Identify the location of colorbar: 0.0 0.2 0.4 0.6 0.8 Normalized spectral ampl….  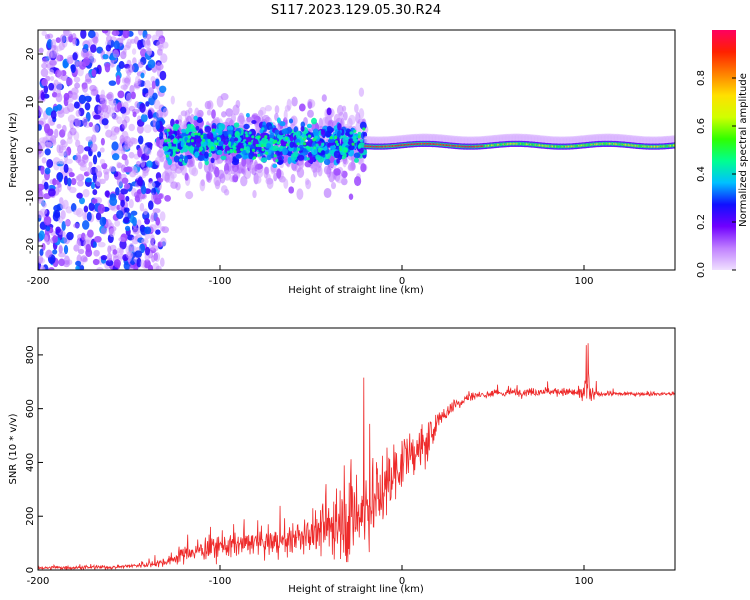
(722, 154).